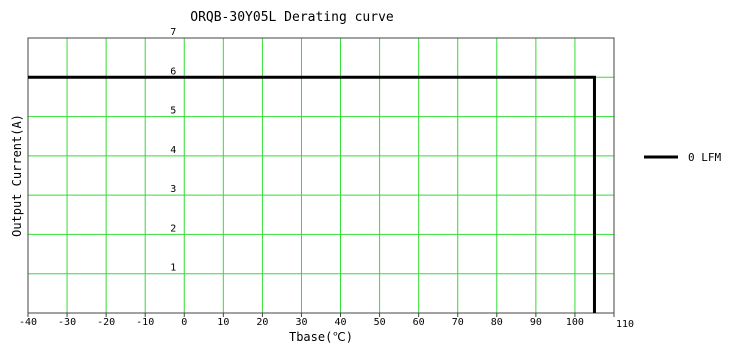 The image size is (748, 351). What do you see at coordinates (301, 322) in the screenshot?
I see `x-tick-label: 30` at bounding box center [301, 322].